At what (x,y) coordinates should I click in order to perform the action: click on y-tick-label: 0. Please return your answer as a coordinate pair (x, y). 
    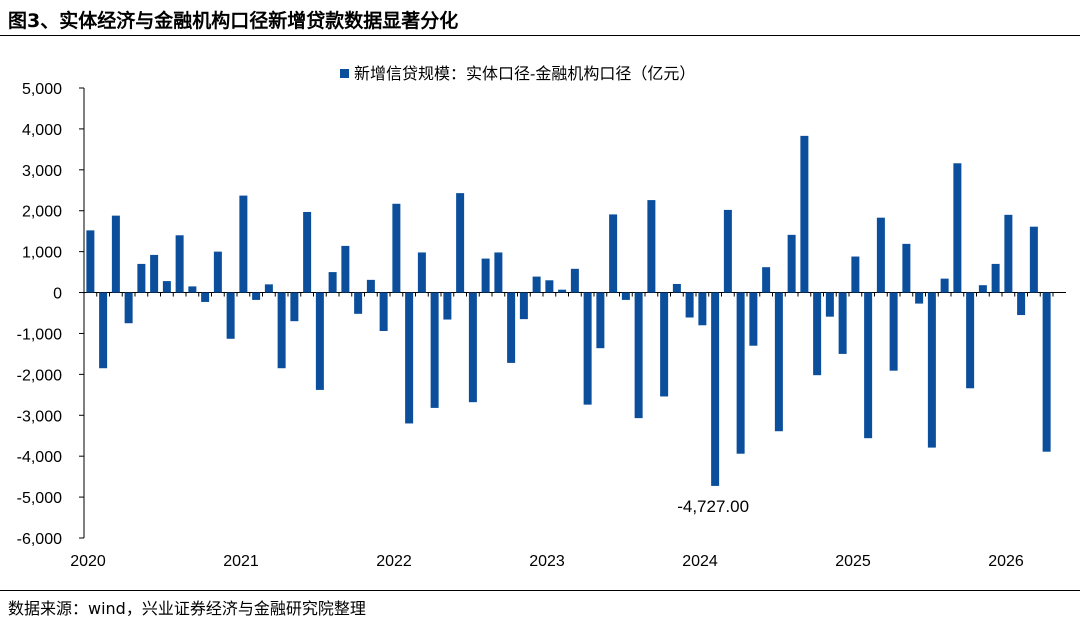
    Looking at the image, I should click on (57, 294).